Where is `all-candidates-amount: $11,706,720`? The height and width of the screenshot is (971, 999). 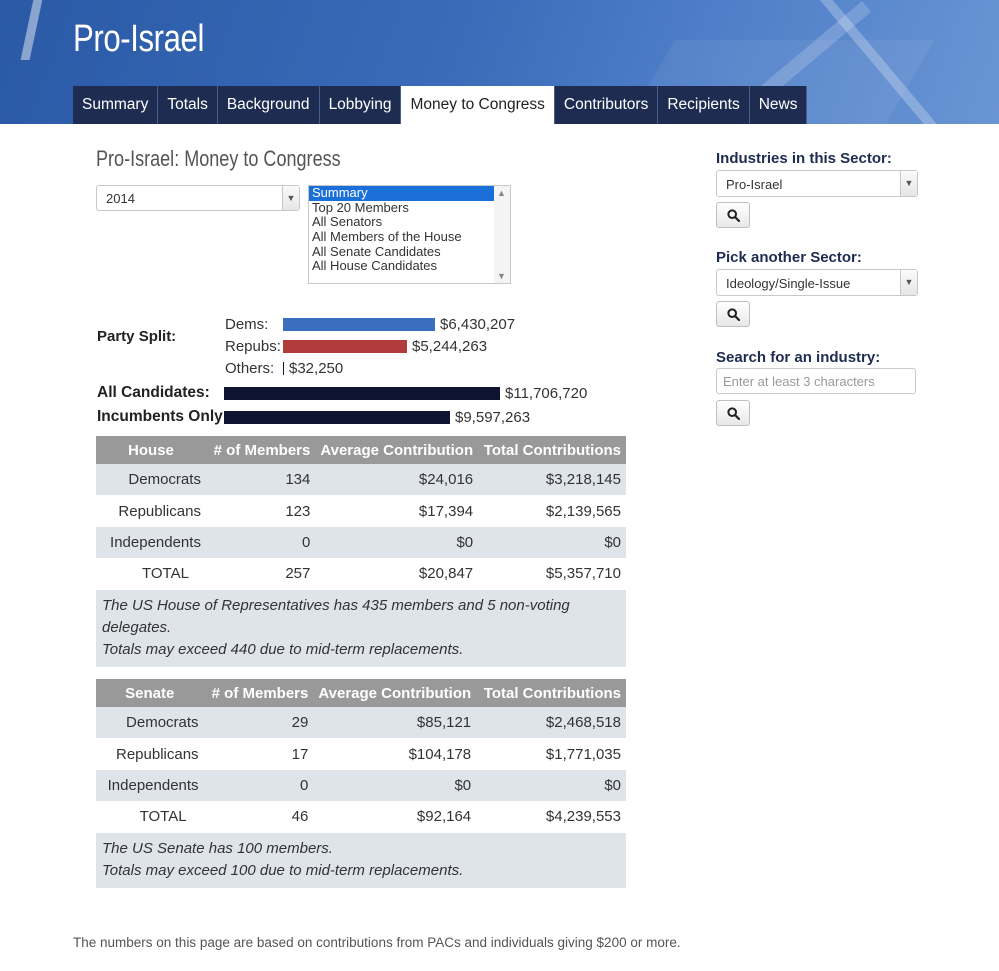 all-candidates-amount: $11,706,720 is located at coordinates (546, 393).